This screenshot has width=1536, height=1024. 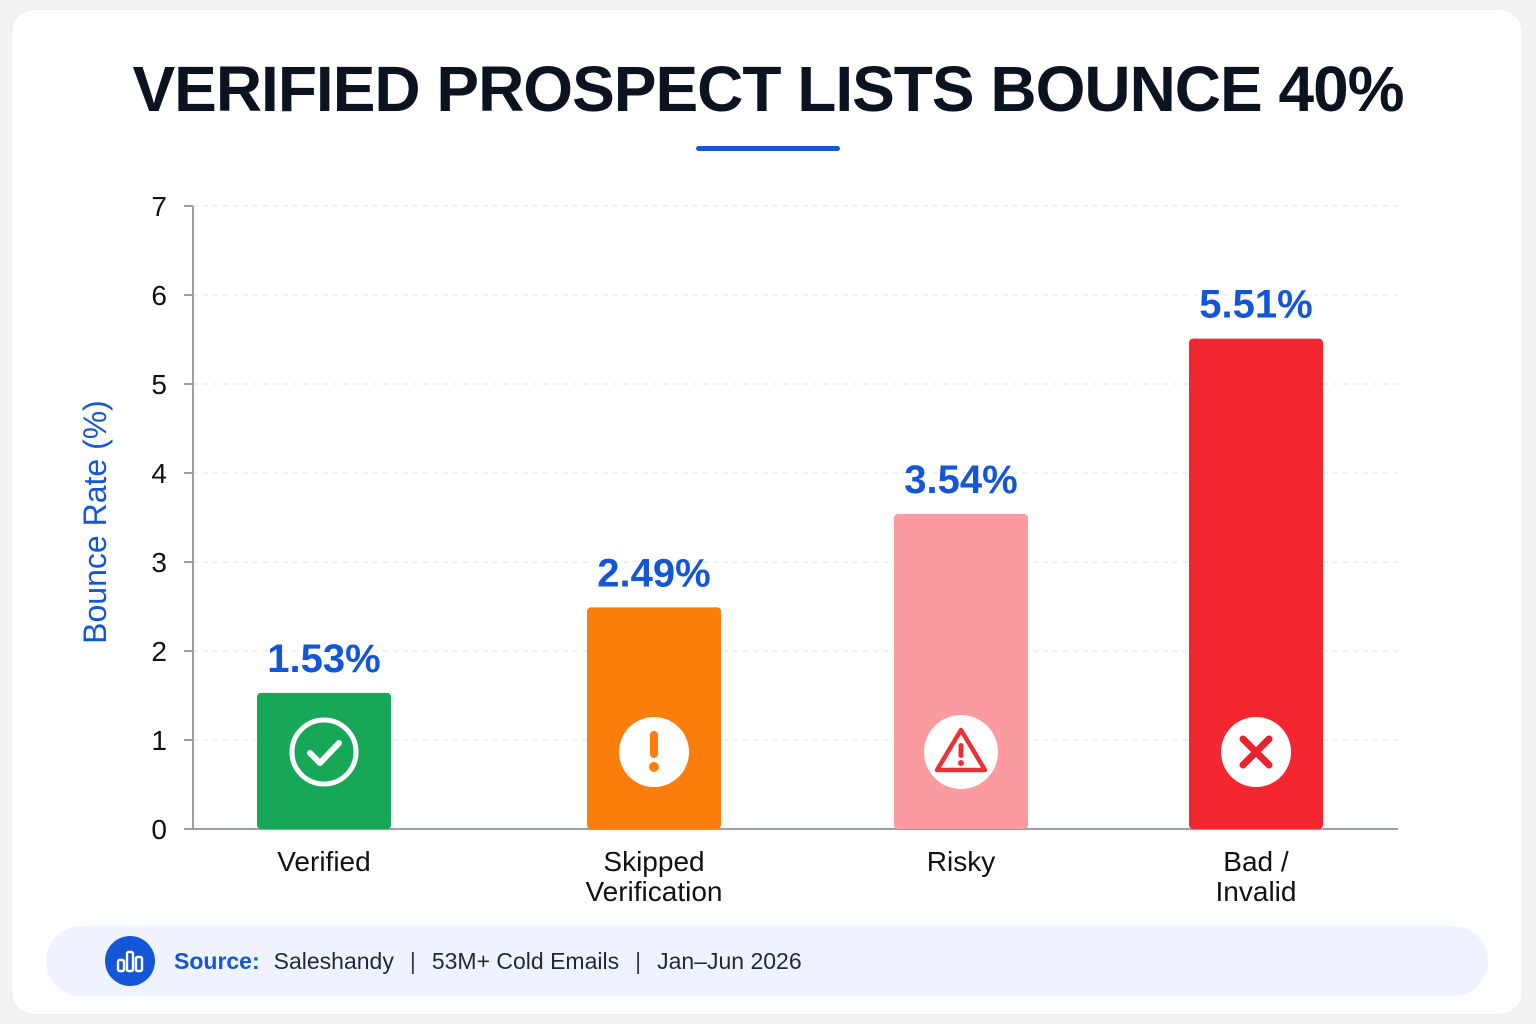 I want to click on data-label: 1.53%, so click(x=323, y=659).